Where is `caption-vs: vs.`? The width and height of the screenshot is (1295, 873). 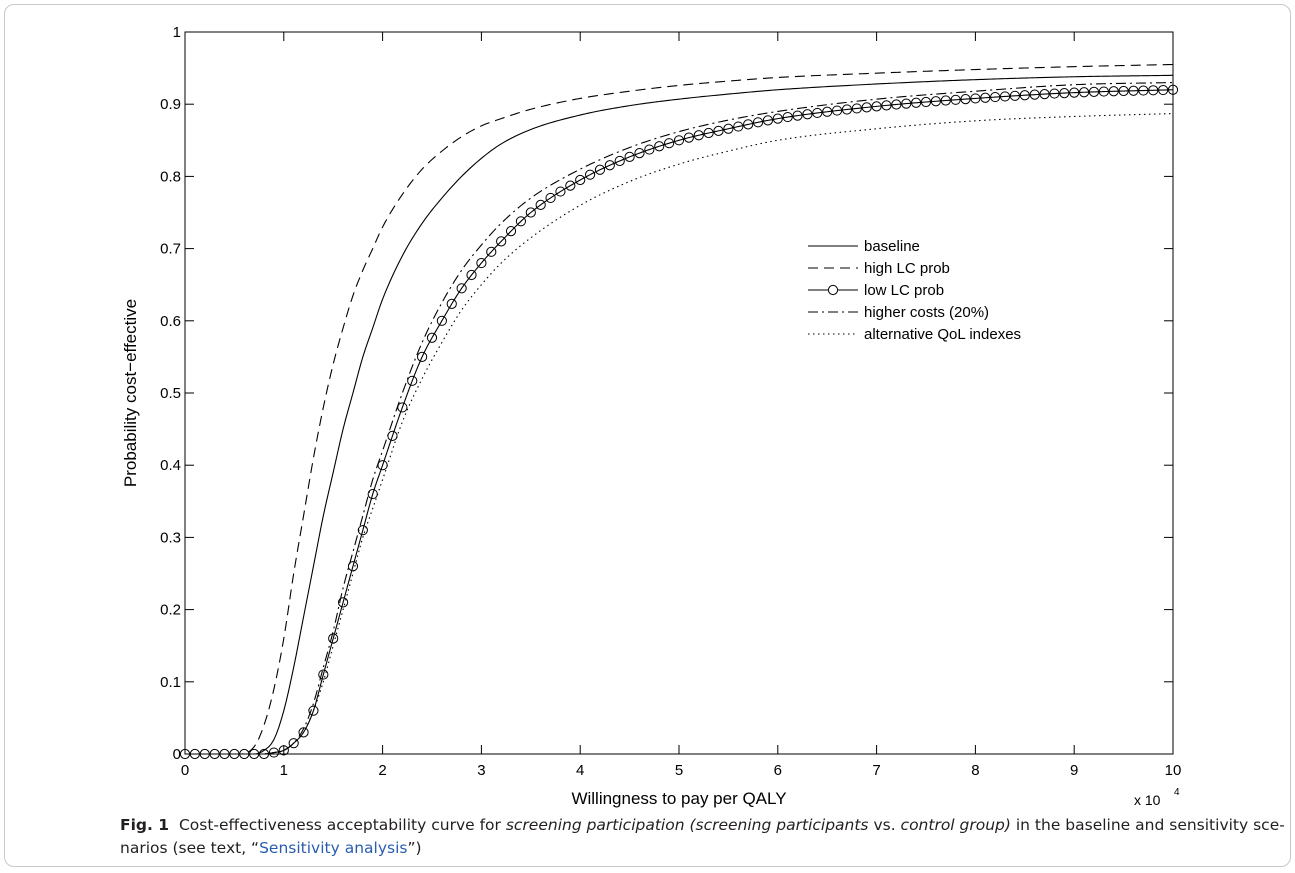 caption-vs: vs. is located at coordinates (884, 825).